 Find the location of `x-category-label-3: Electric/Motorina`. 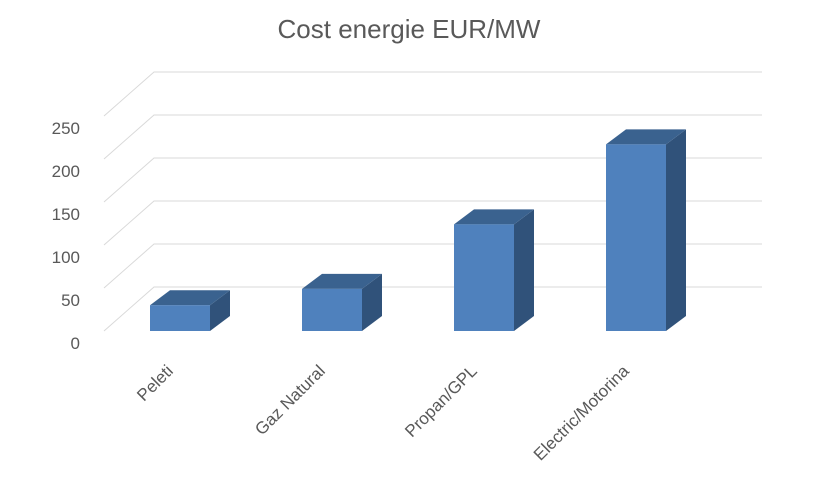

x-category-label-3: Electric/Motorina is located at coordinates (581, 412).